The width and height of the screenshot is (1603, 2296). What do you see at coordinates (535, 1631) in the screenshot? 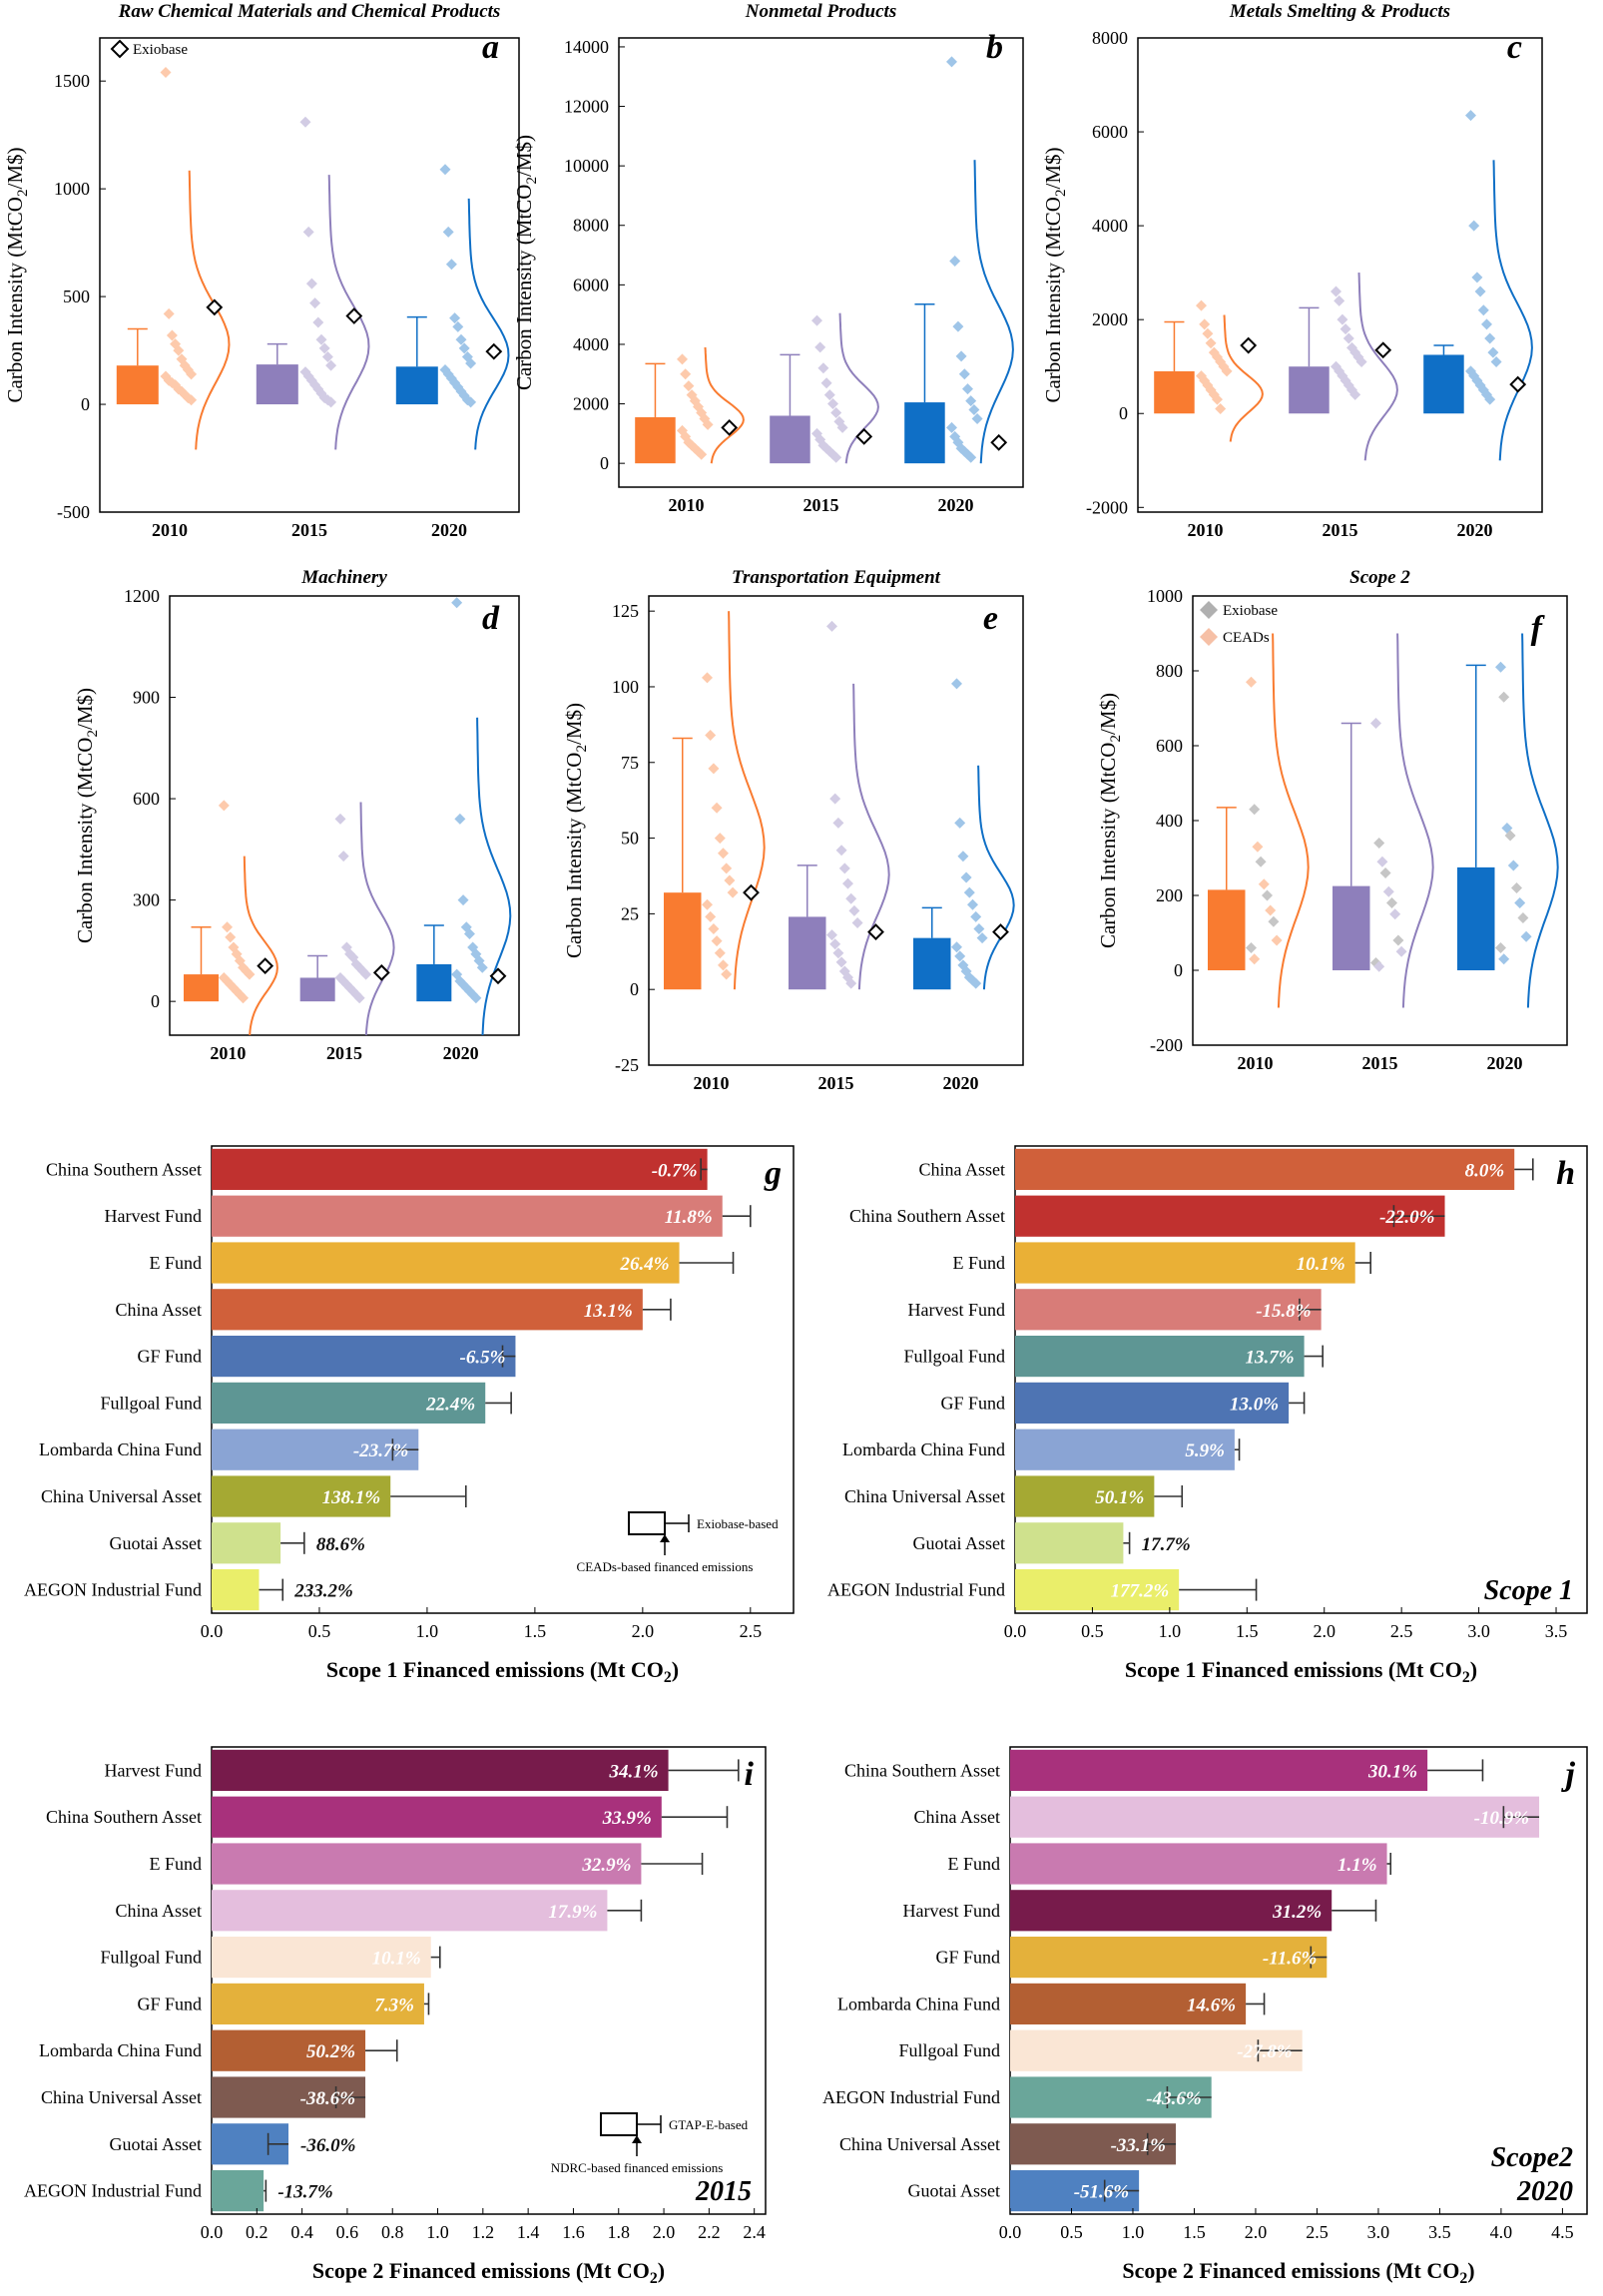
I see `x-tick-label: 1.5` at bounding box center [535, 1631].